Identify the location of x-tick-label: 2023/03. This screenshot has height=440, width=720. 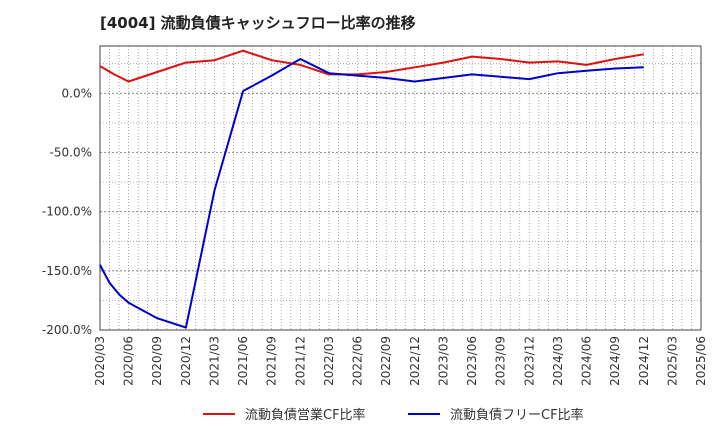
(443, 361).